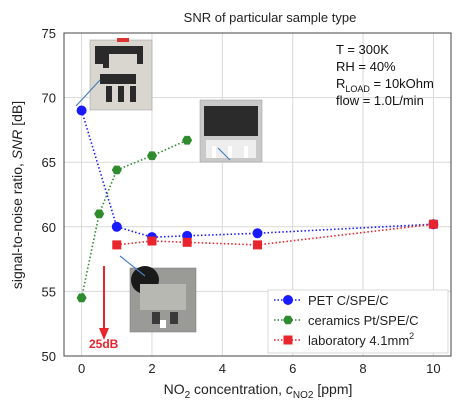 The height and width of the screenshot is (404, 462). What do you see at coordinates (385, 85) in the screenshot?
I see `condition-load-resistance: RLOAD = 10kOhm` at bounding box center [385, 85].